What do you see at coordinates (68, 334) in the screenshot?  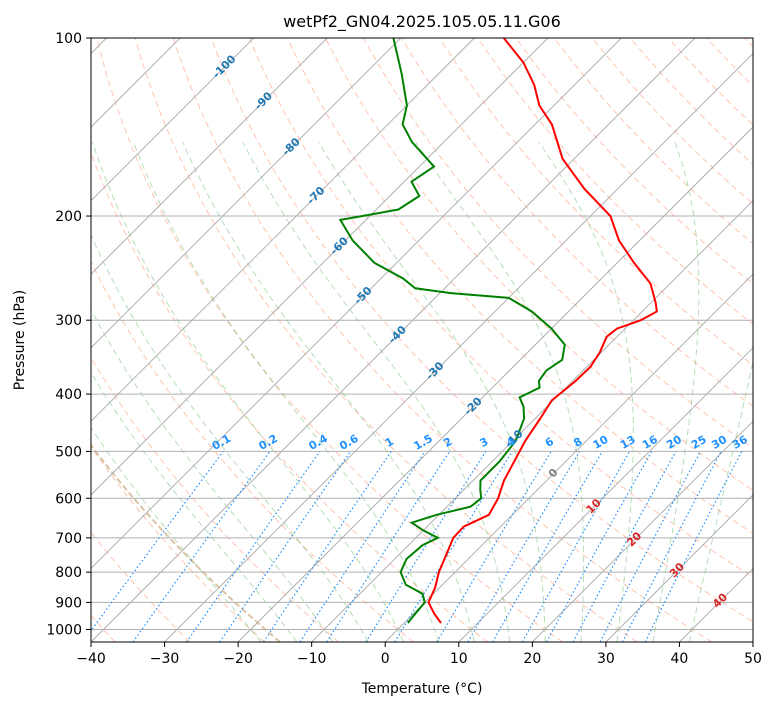 I see `y-axis-ticks: 100 200 300 400 500 600 700 800 900 1000` at bounding box center [68, 334].